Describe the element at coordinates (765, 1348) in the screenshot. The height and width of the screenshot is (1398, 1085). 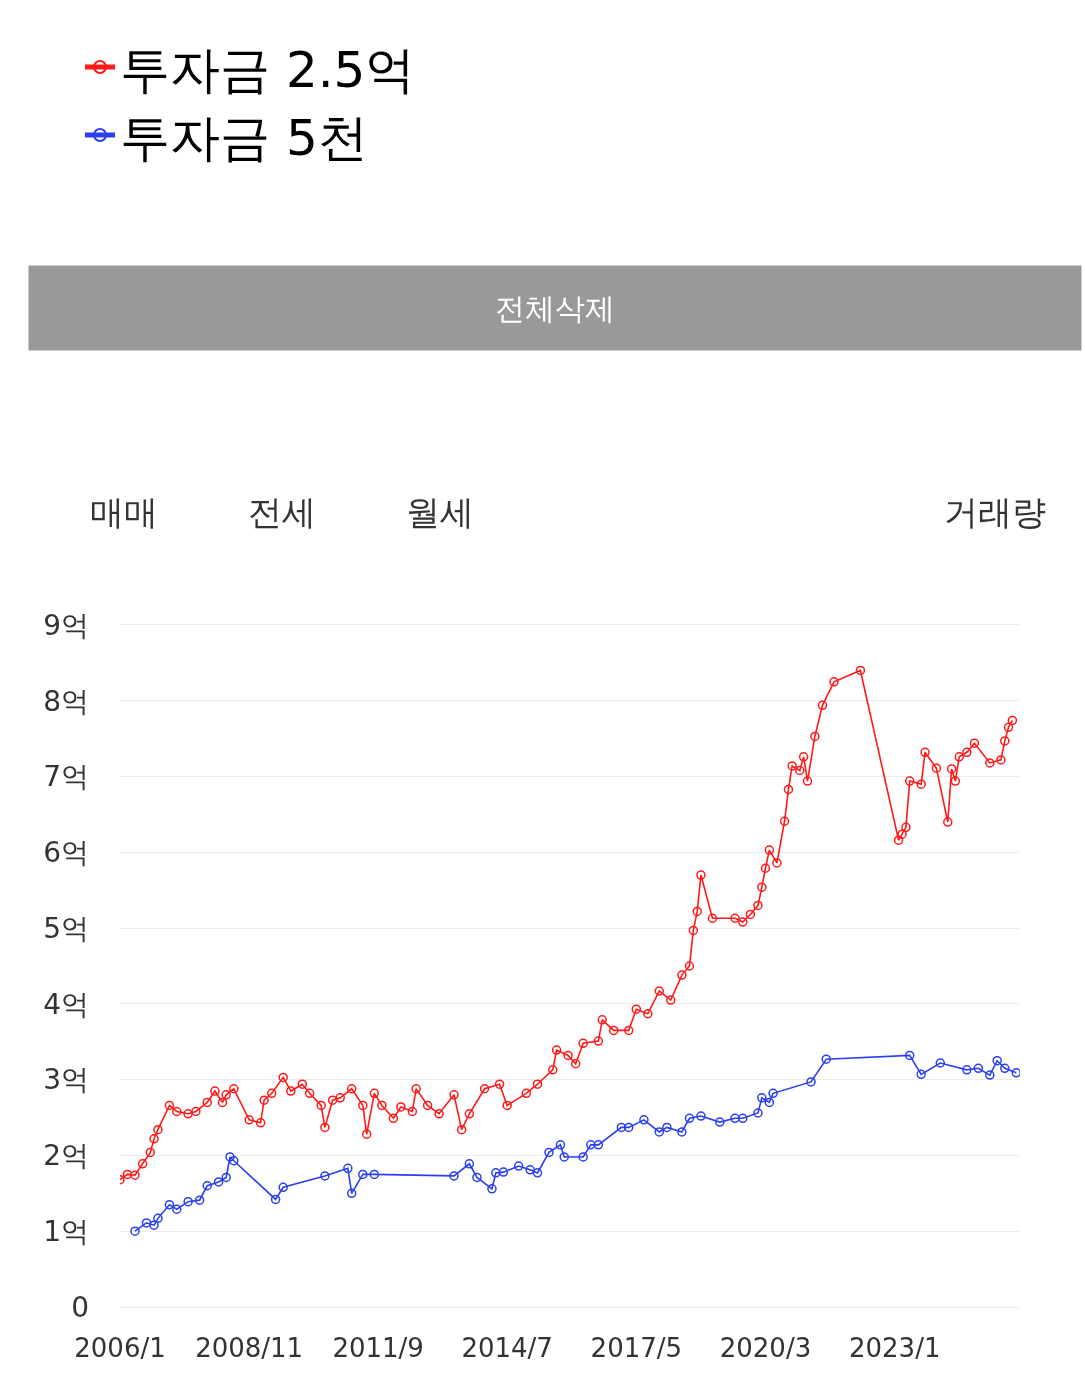
I see `x-tick-label: 2020/3` at that location.